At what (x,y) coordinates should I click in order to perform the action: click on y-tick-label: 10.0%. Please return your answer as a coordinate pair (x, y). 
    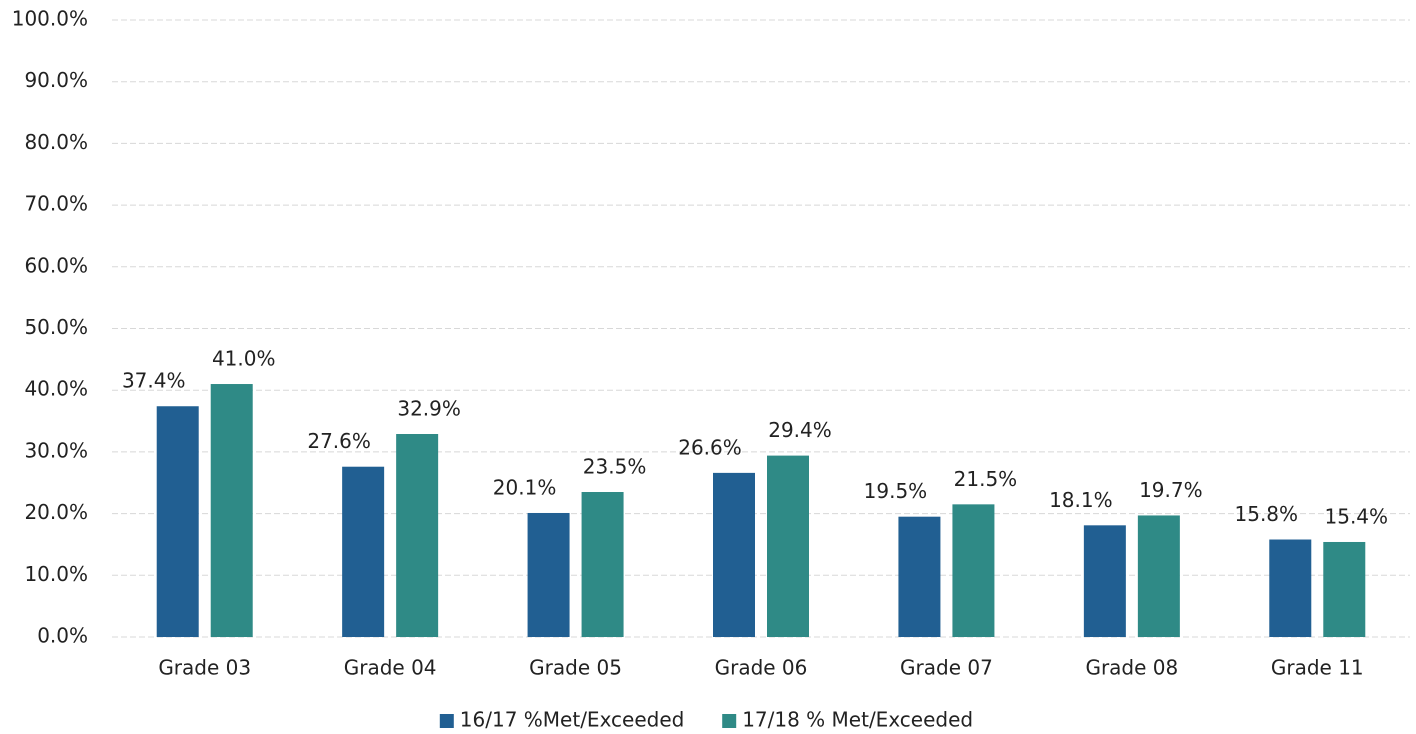
    Looking at the image, I should click on (56, 574).